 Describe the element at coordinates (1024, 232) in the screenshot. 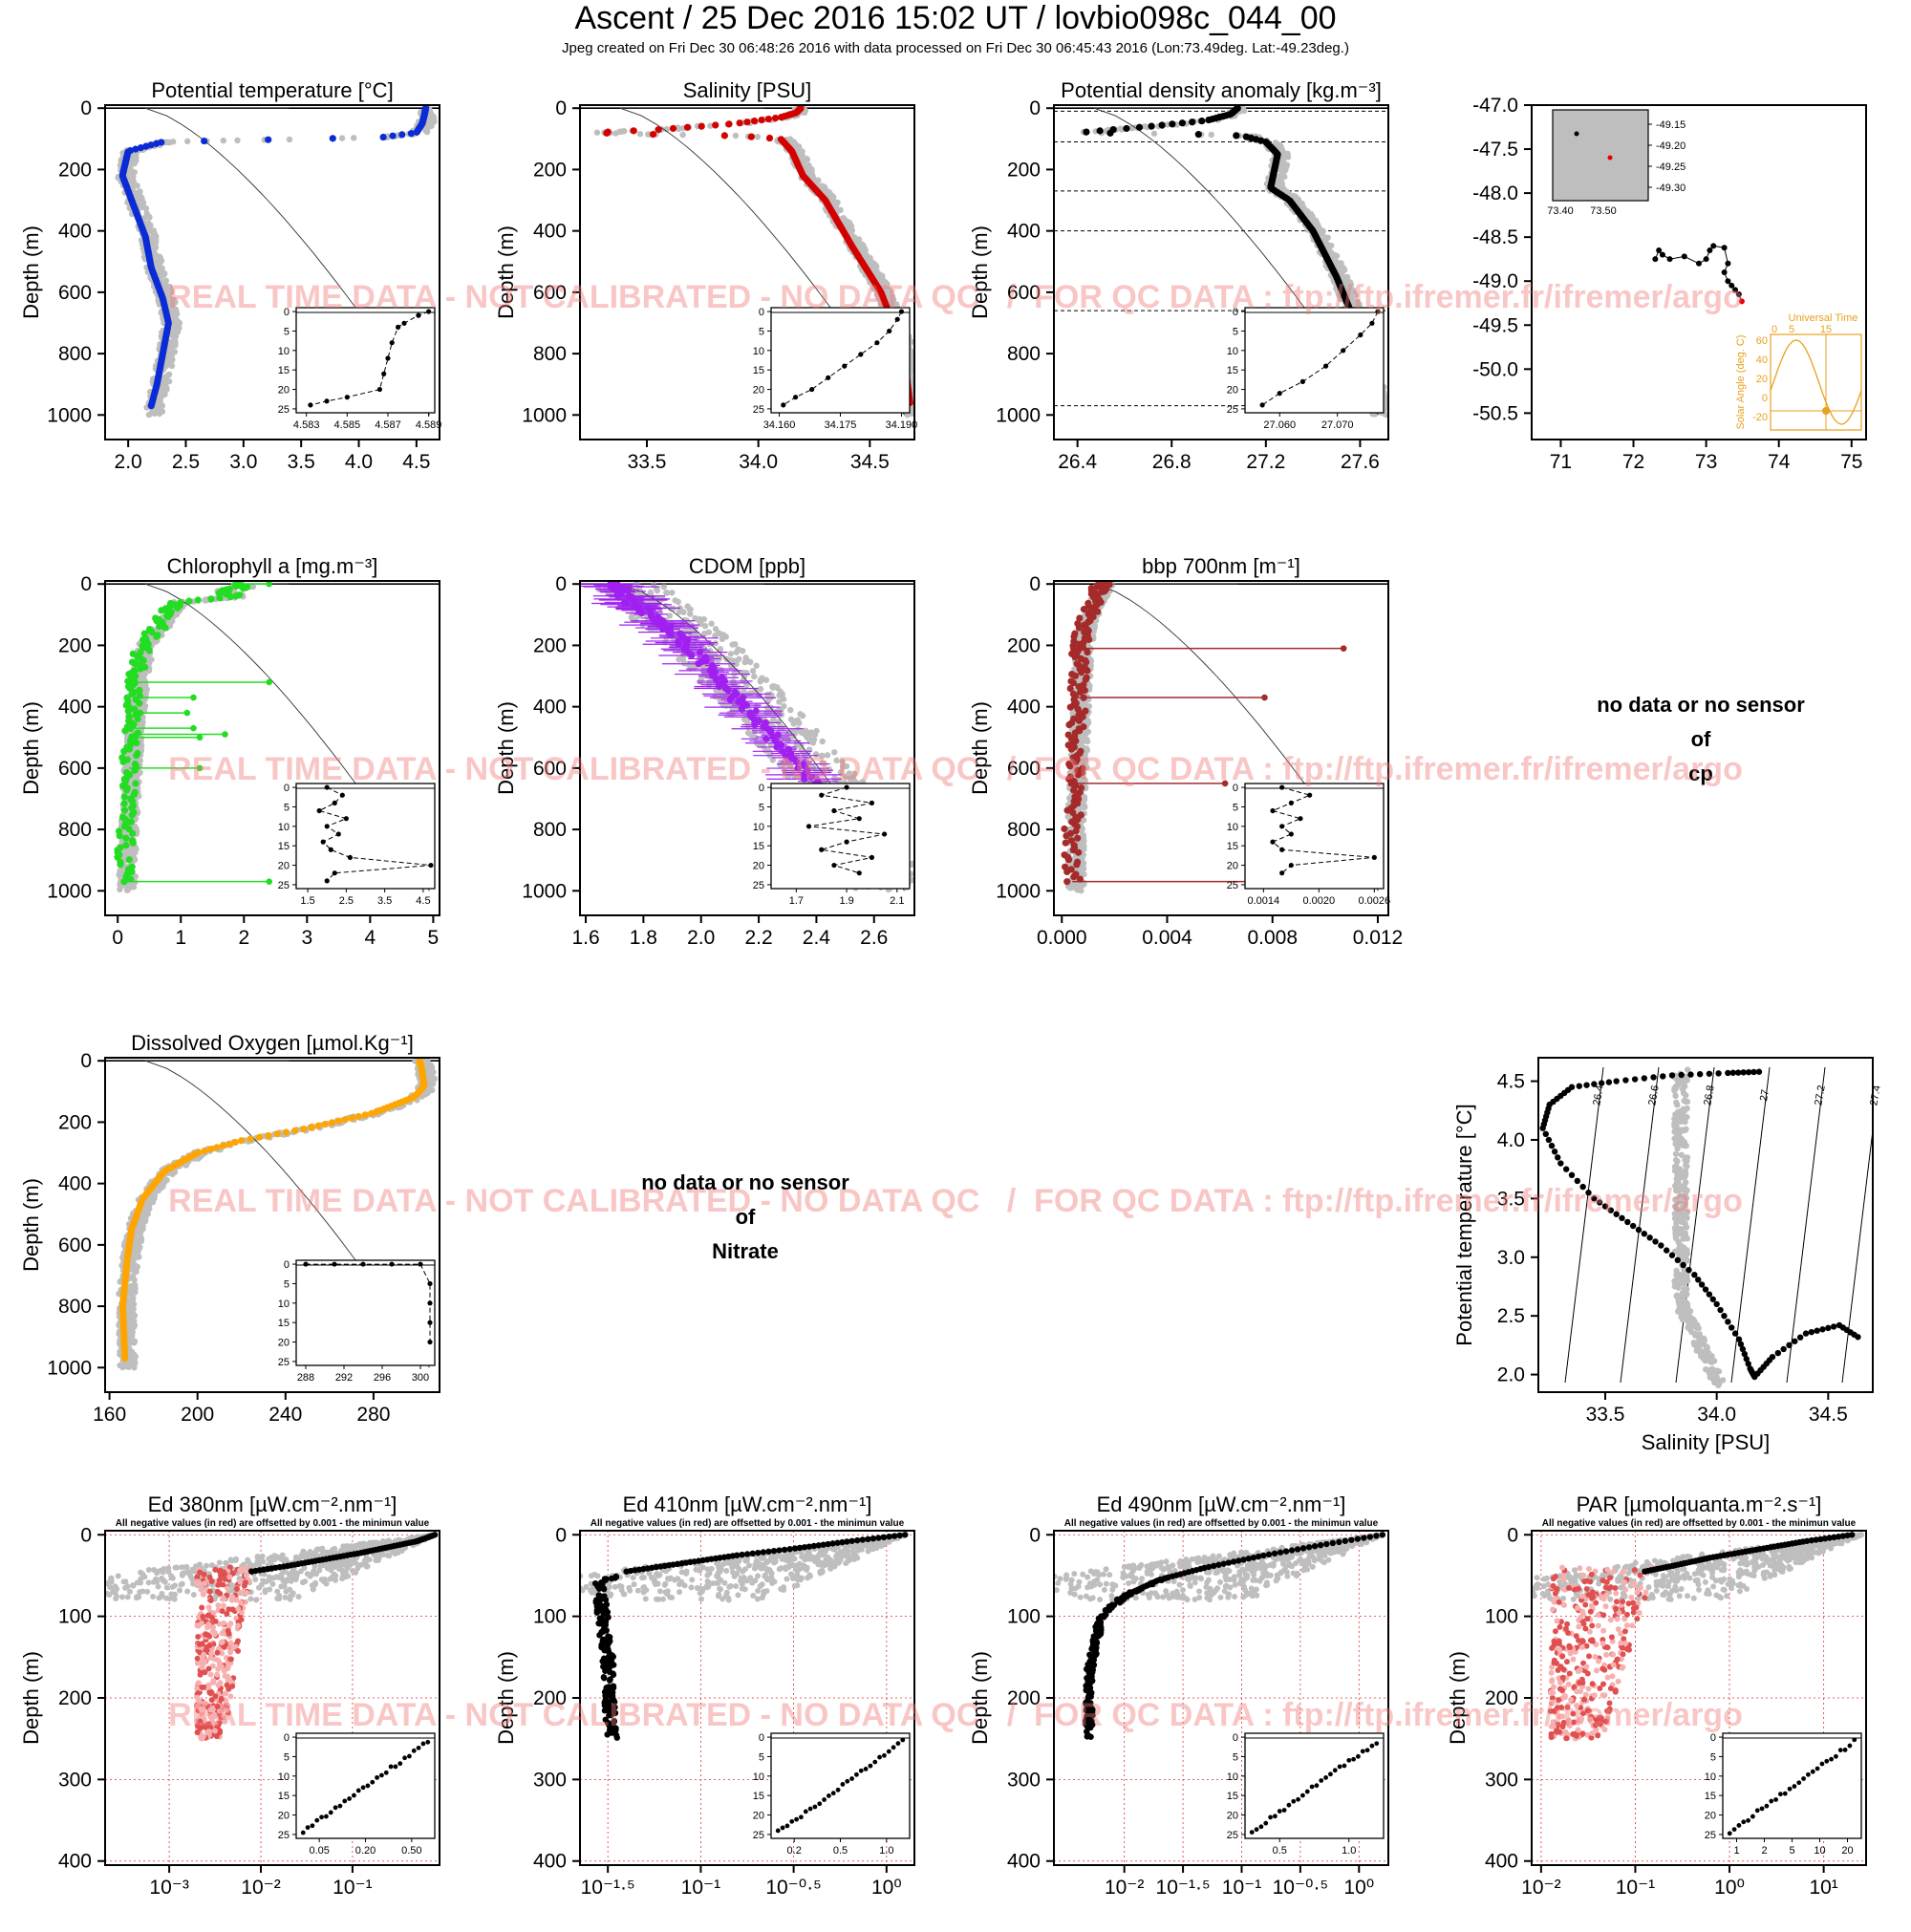

I see `y-tick-label: 400` at that location.